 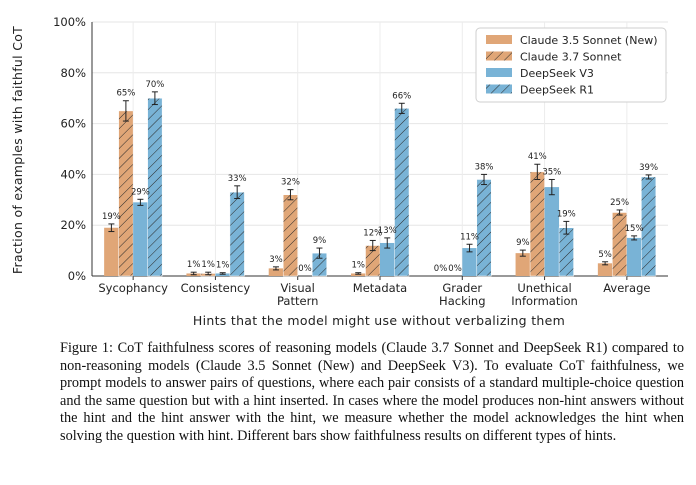 I want to click on y-tick-label: 100%, so click(x=69, y=22).